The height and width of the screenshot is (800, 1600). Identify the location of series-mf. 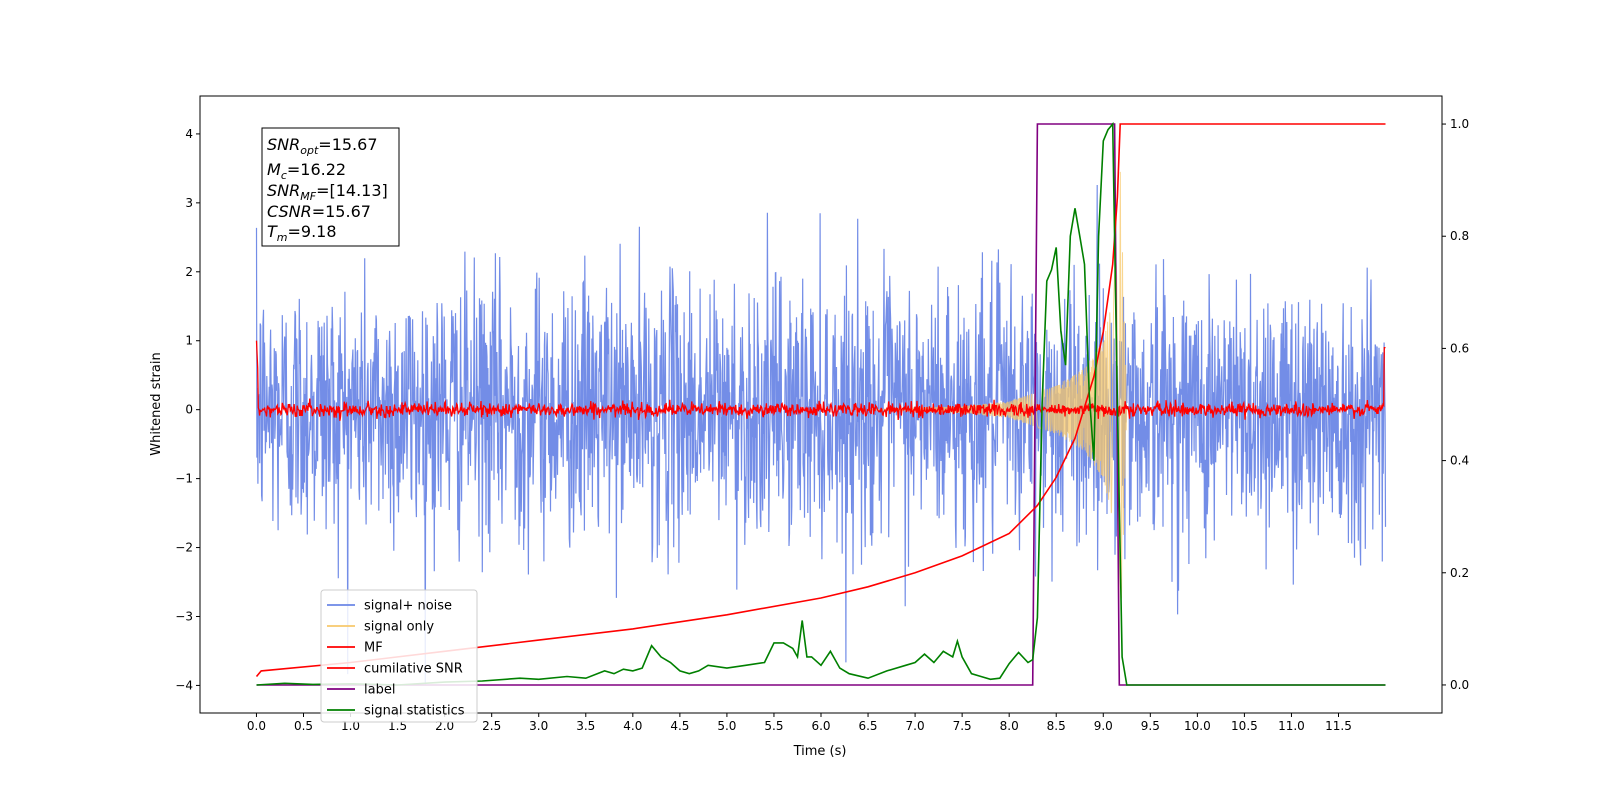
(820, 380).